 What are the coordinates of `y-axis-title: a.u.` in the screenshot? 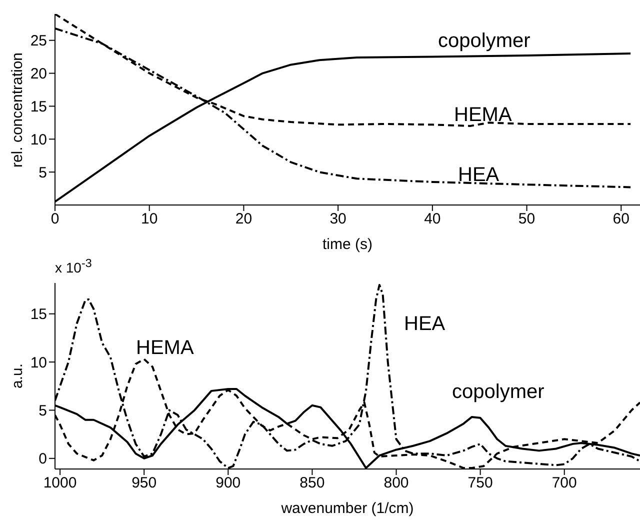 It's located at (18, 376).